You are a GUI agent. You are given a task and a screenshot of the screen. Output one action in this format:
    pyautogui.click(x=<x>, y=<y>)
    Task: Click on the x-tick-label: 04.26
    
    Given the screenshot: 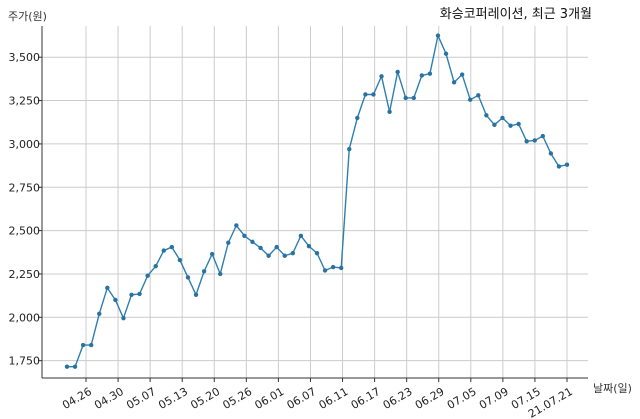 What is the action you would take?
    pyautogui.click(x=77, y=398)
    